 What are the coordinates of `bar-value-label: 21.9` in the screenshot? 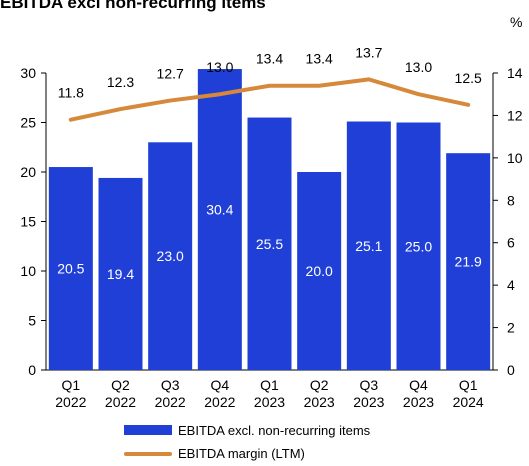 It's located at (468, 262).